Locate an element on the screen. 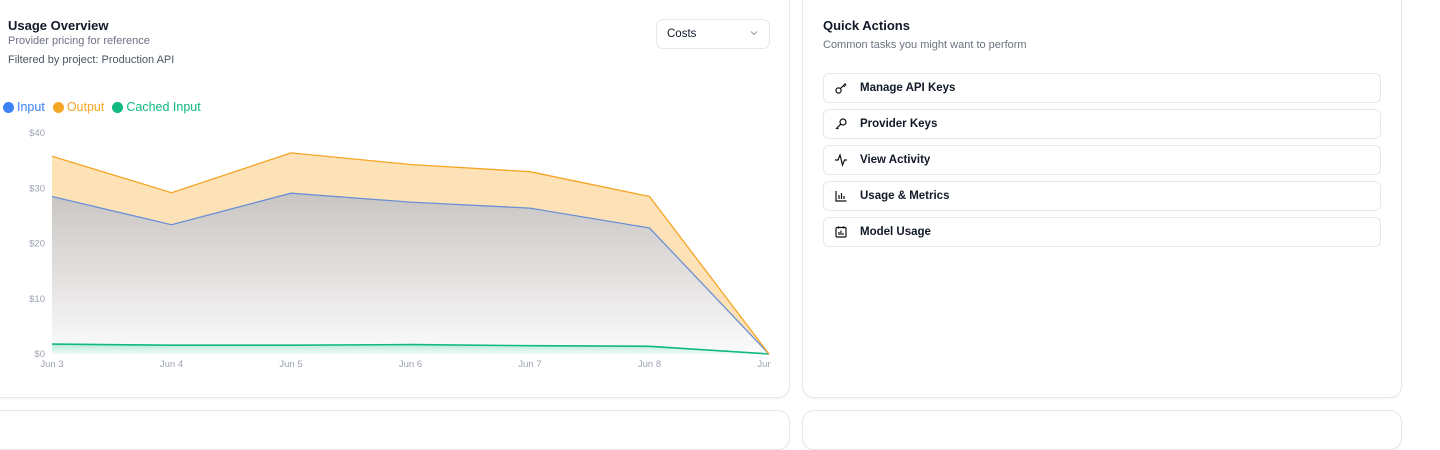 Image resolution: width=1440 pixels, height=450 pixels. legend-label-cached-input: Cached Input is located at coordinates (163, 107).